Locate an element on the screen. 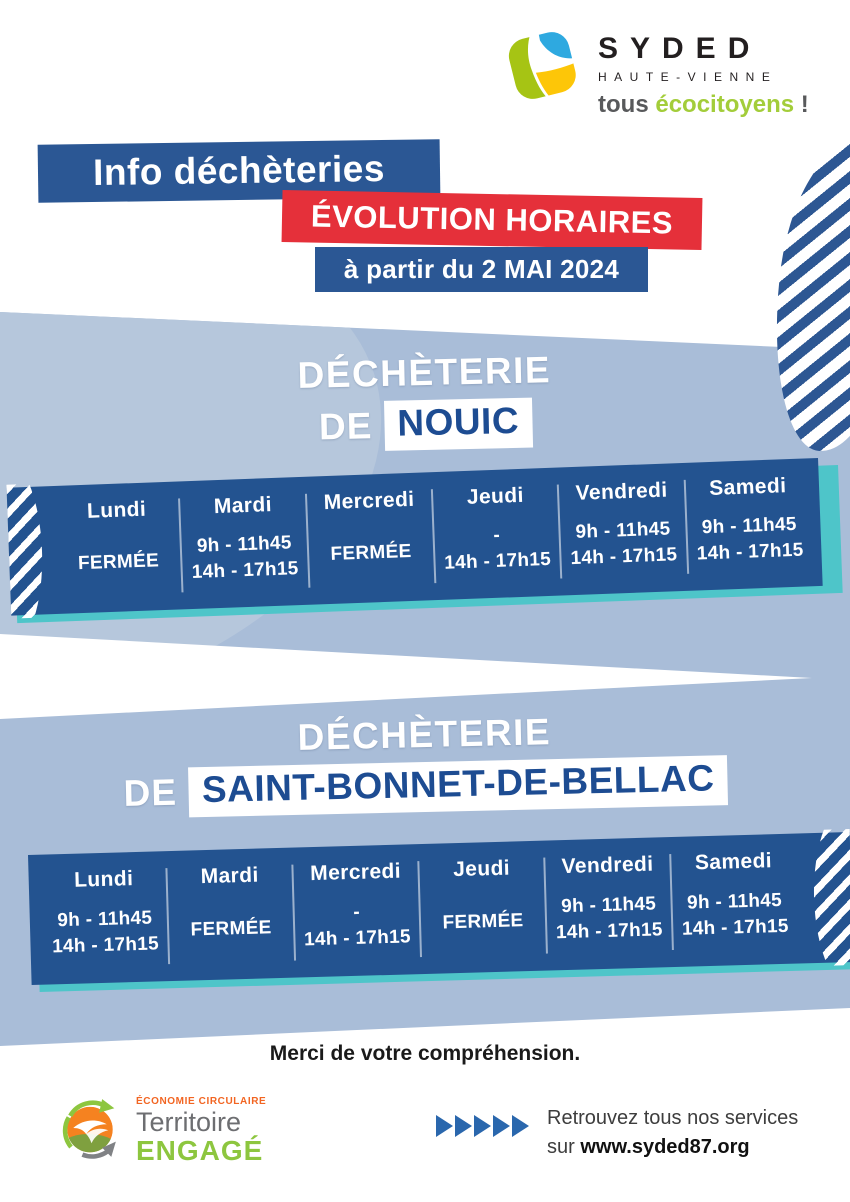 The height and width of the screenshot is (1202, 850). services-line1: Retrouvez tous nos services is located at coordinates (673, 1118).